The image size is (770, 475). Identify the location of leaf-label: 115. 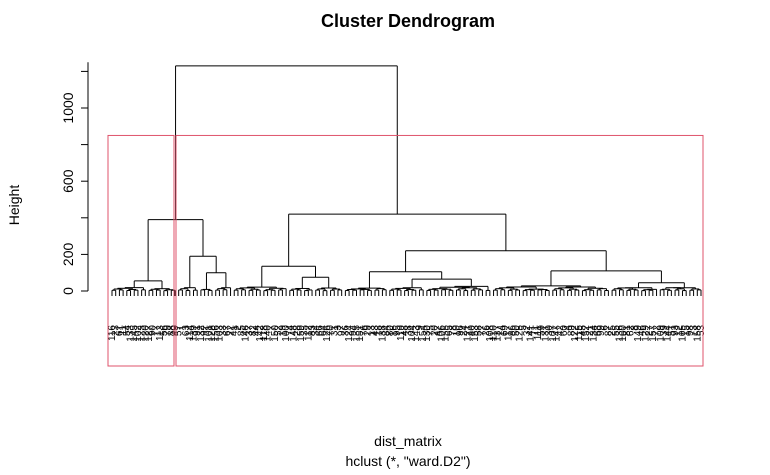
(579, 333).